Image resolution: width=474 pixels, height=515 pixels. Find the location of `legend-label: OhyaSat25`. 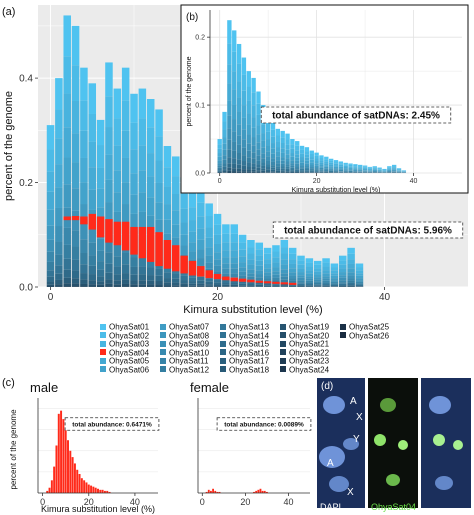

legend-label: OhyaSat25 is located at coordinates (369, 327).